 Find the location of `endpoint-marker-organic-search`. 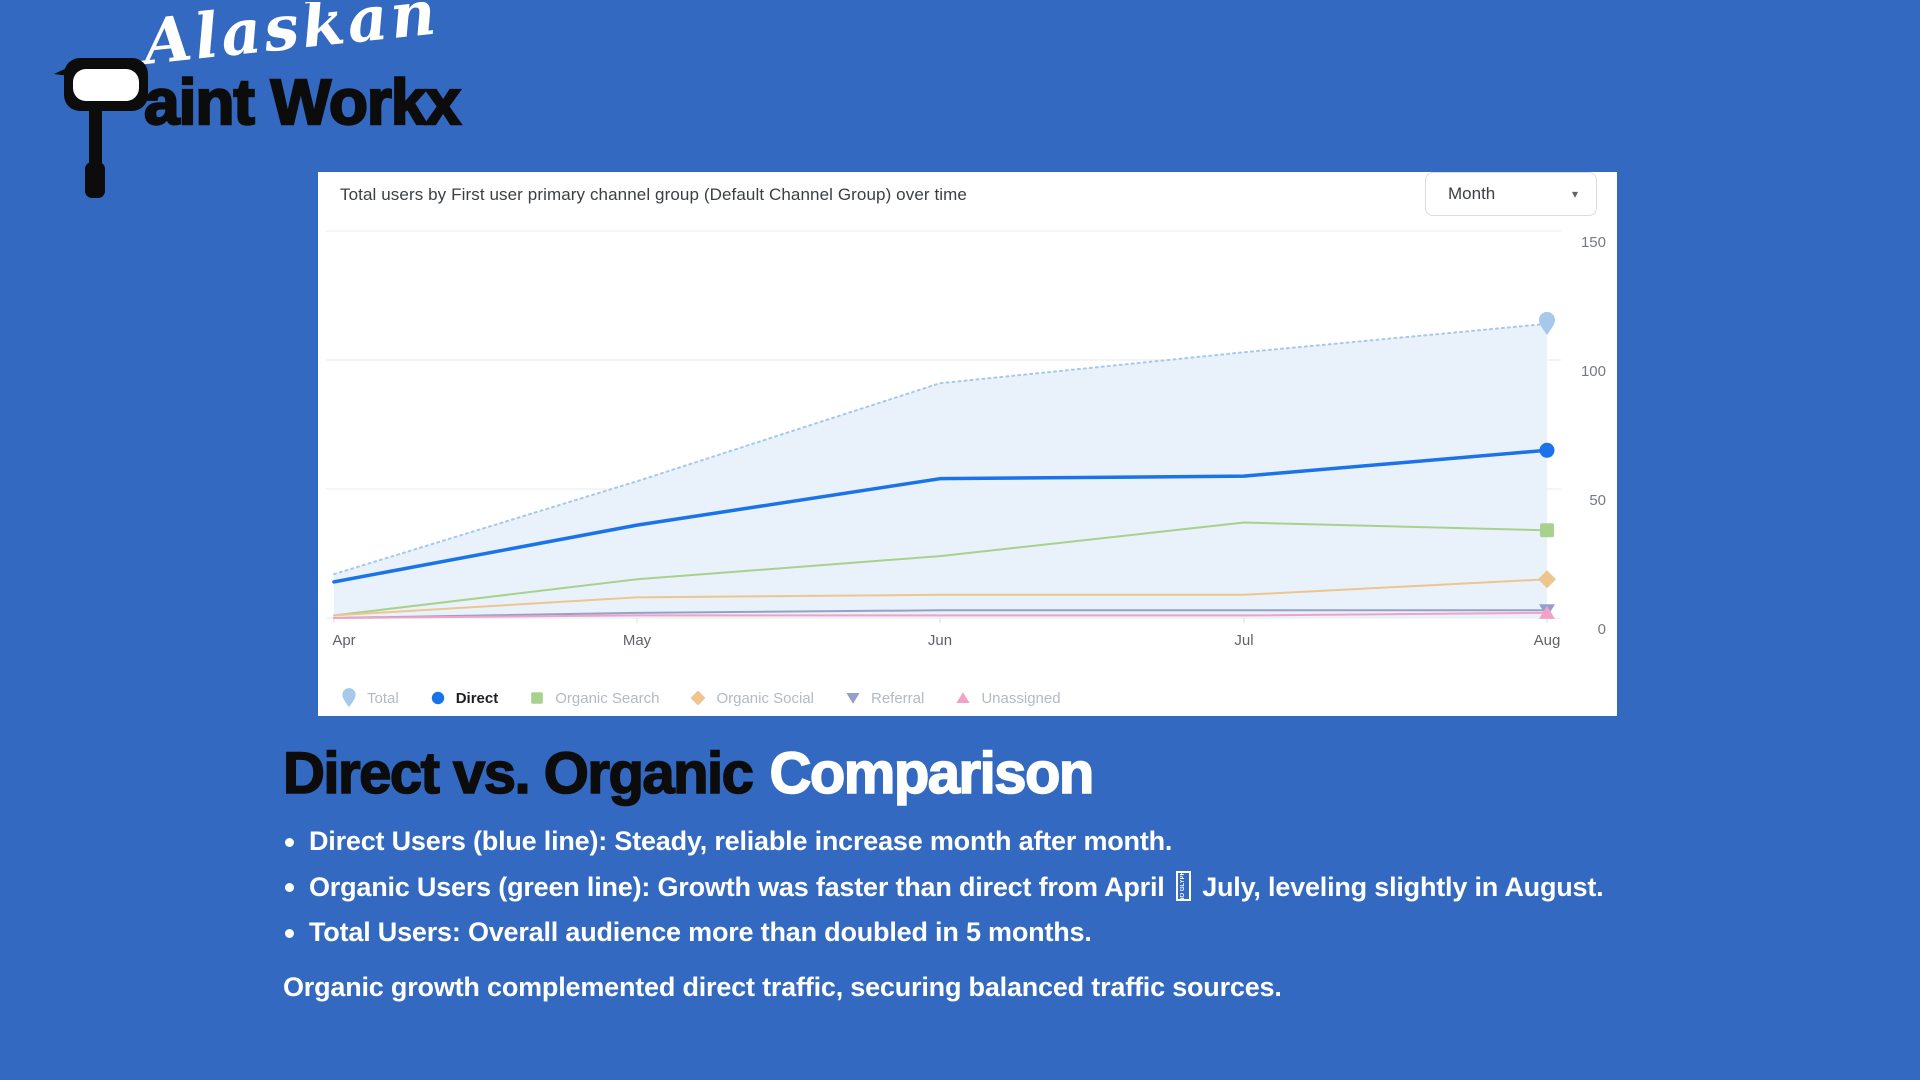

endpoint-marker-organic-search is located at coordinates (1547, 530).